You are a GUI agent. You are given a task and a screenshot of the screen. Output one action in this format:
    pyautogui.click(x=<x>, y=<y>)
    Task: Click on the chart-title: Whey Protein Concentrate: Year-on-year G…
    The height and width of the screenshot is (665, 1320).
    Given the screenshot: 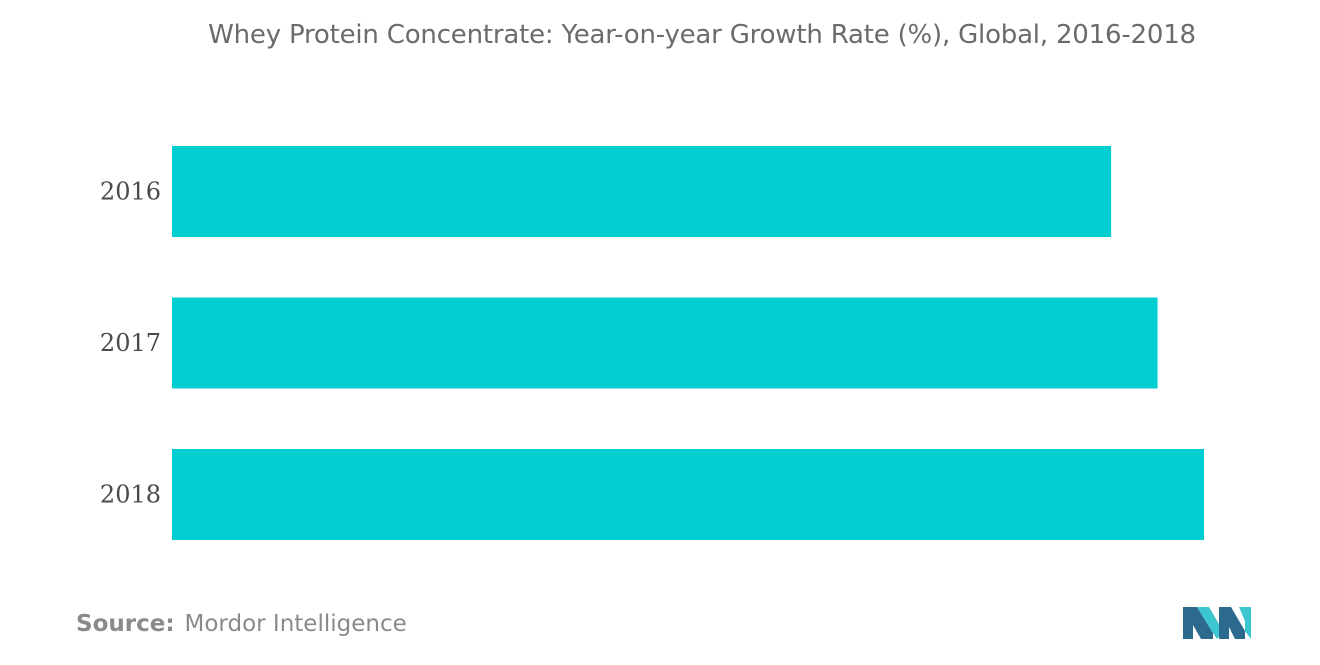 What is the action you would take?
    pyautogui.click(x=702, y=35)
    